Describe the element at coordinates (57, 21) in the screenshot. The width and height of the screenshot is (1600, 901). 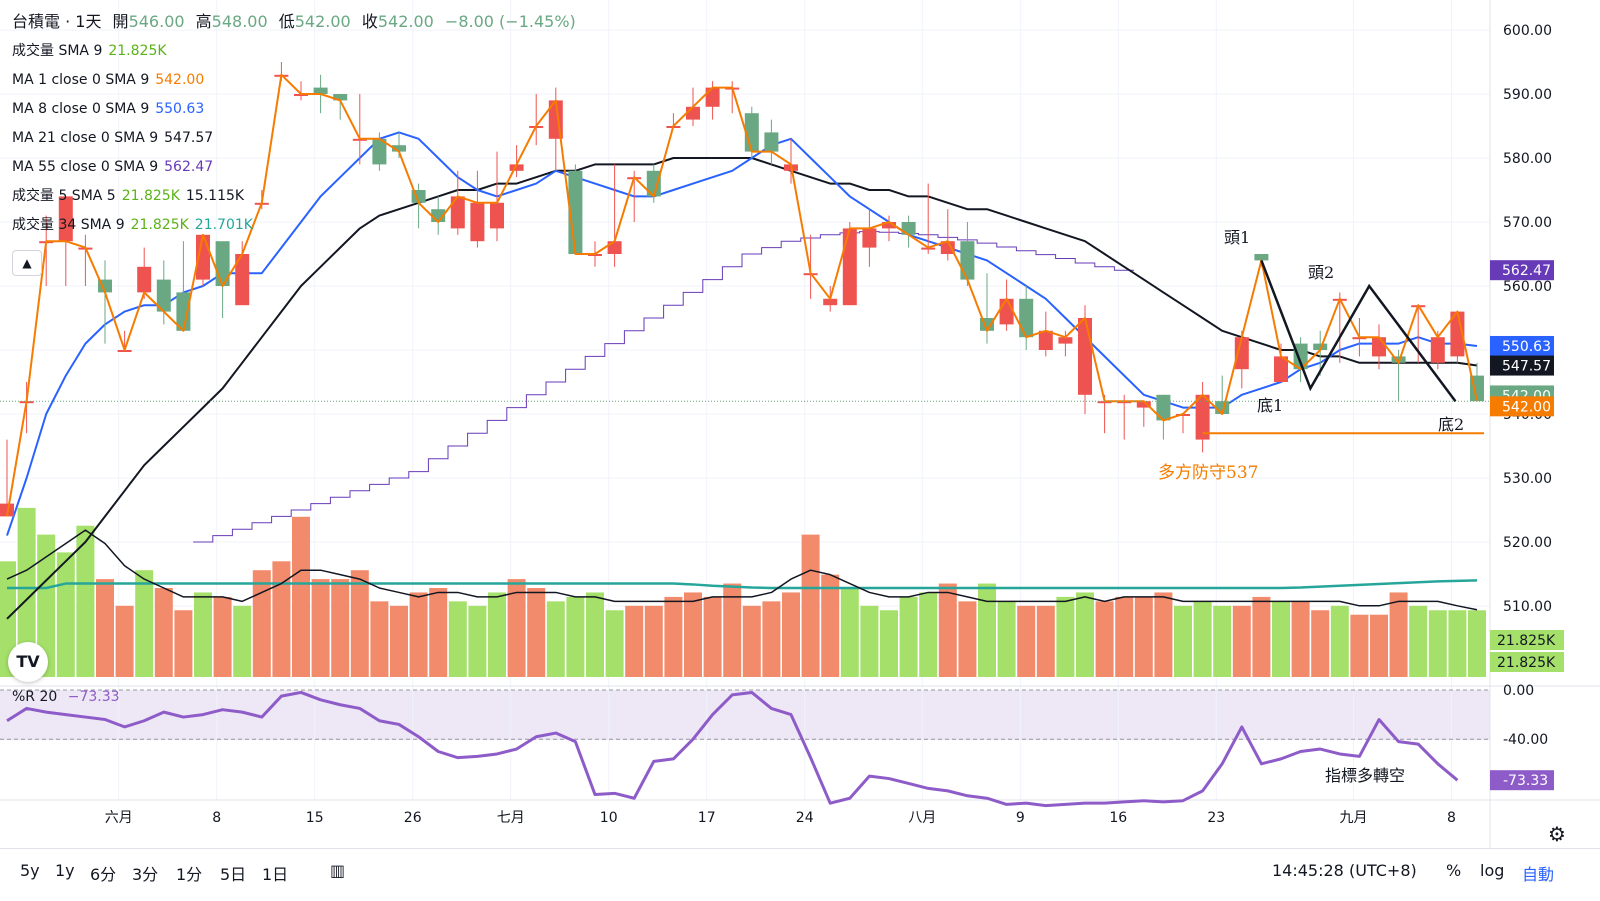
I see `symbol-title: 台積電 · 1天` at that location.